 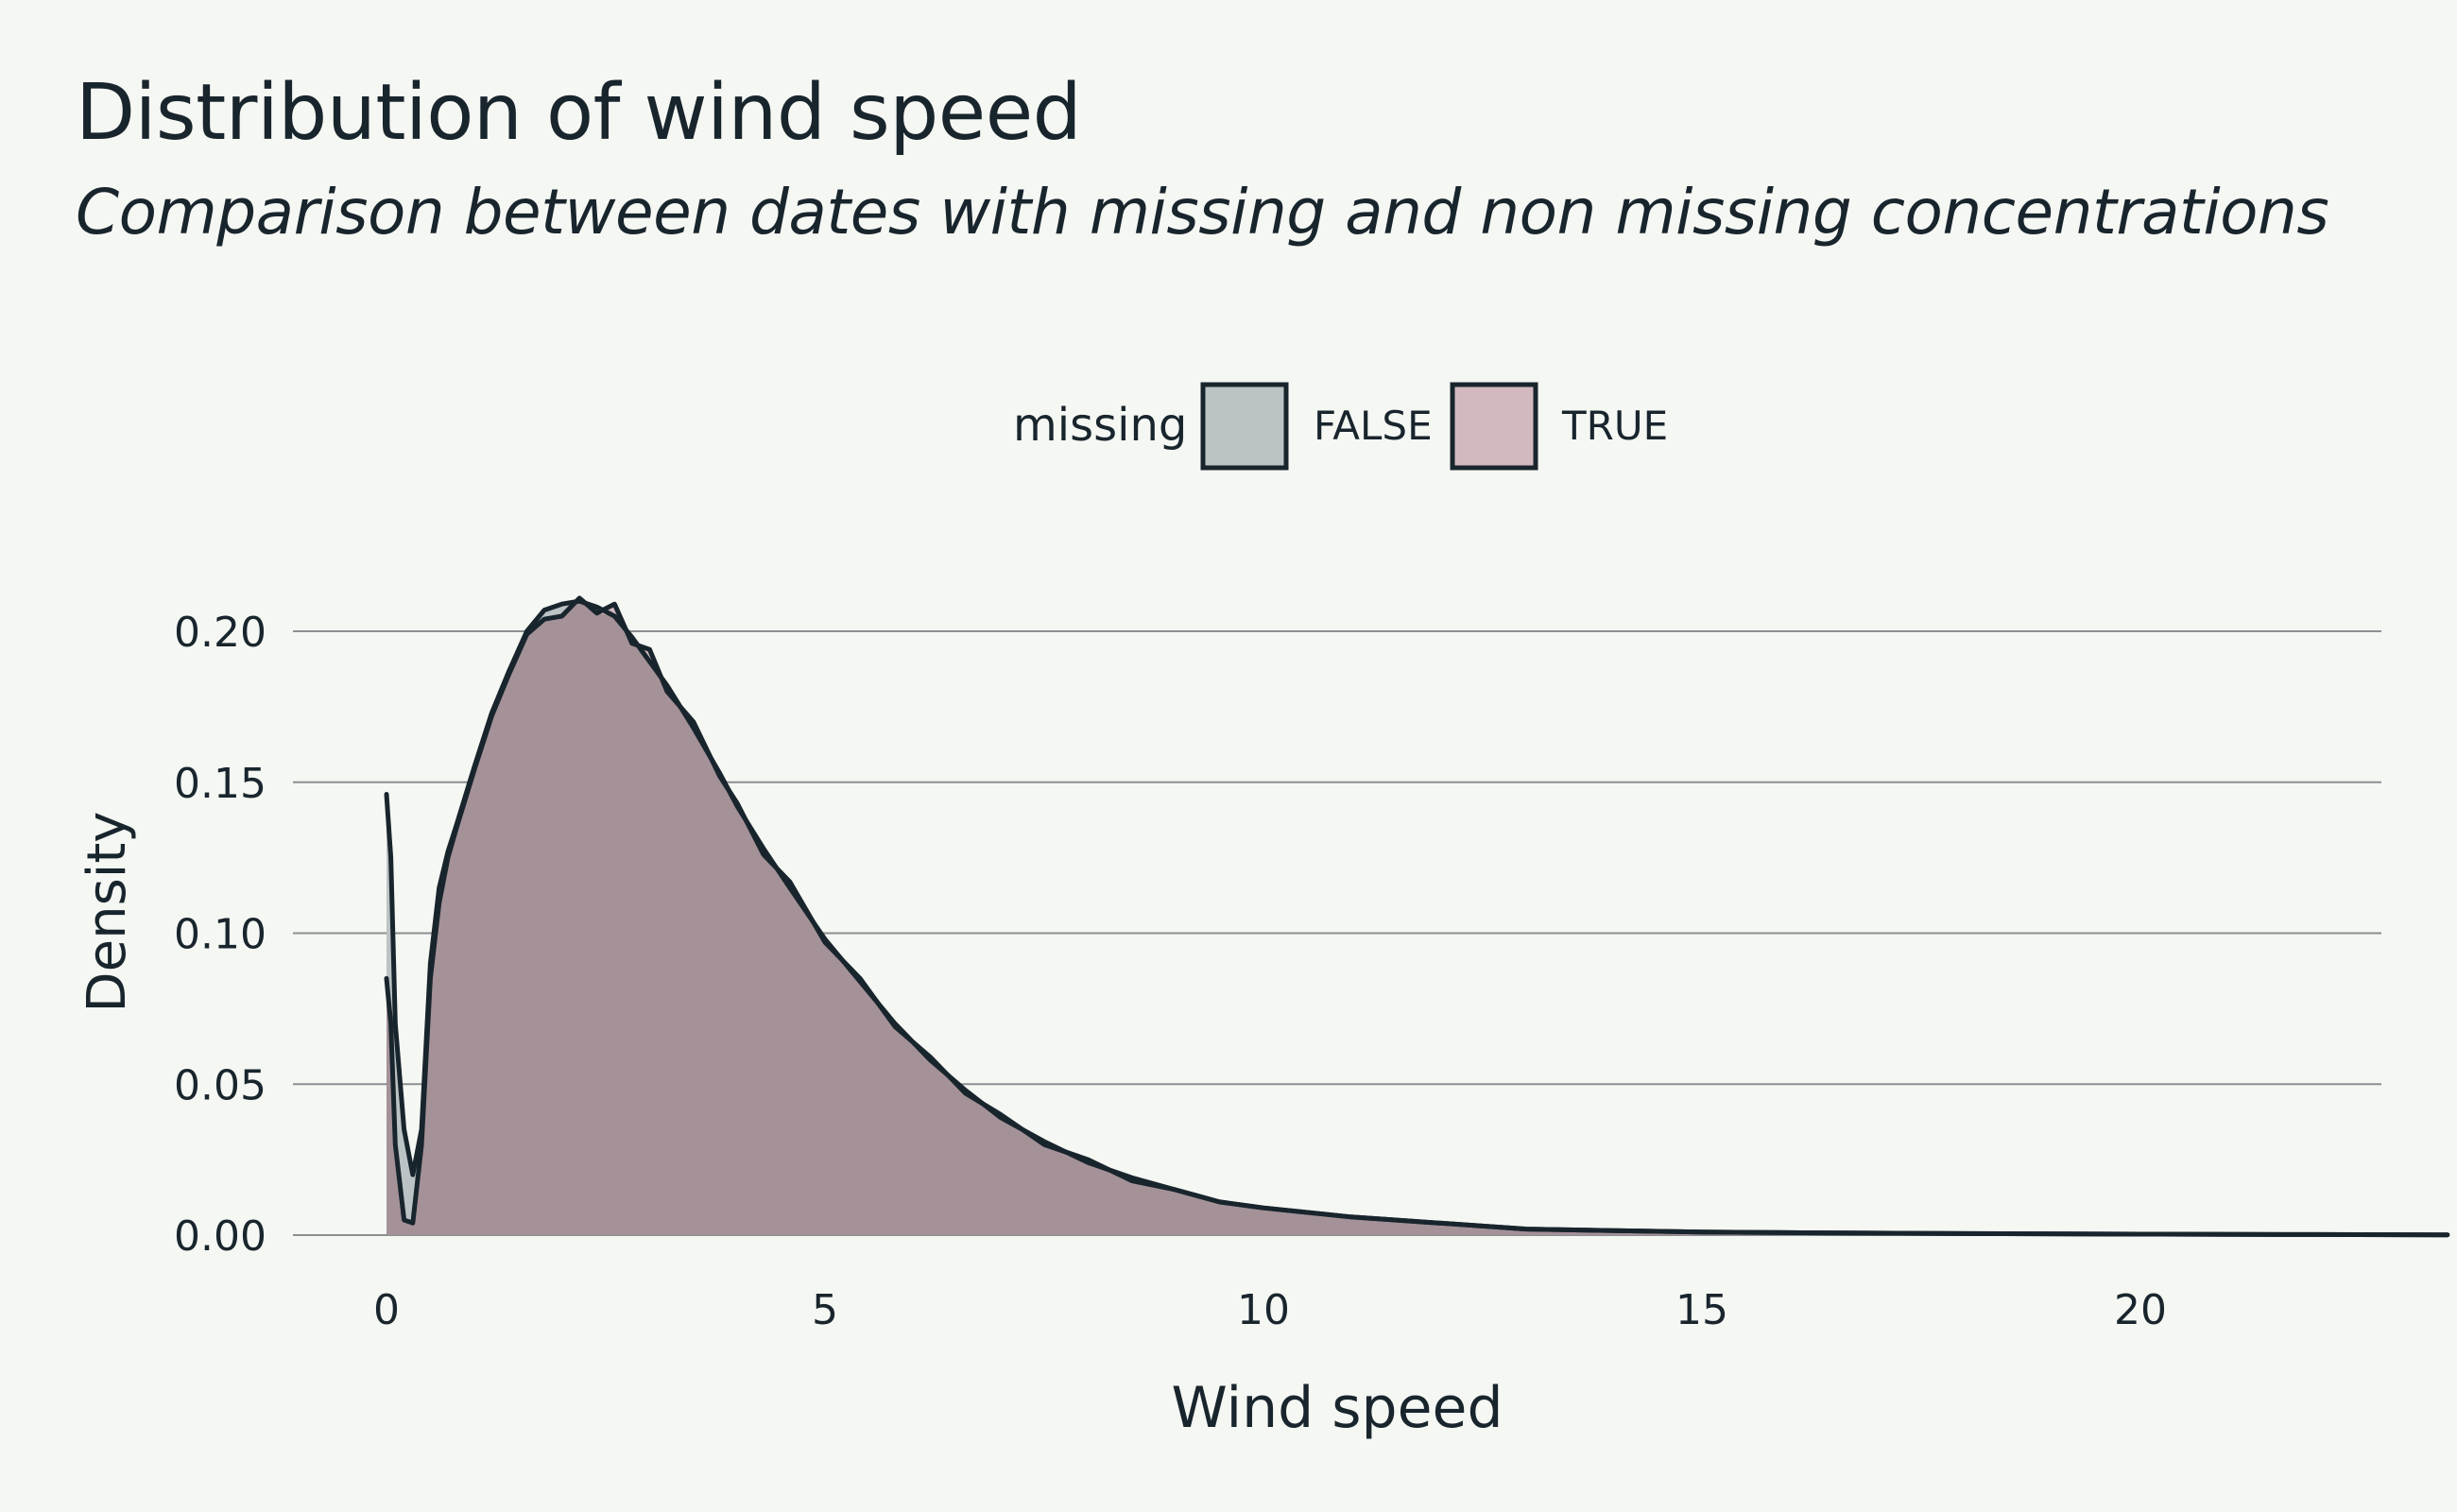 What do you see at coordinates (1337, 1408) in the screenshot?
I see `x-axis-label: Wind speed` at bounding box center [1337, 1408].